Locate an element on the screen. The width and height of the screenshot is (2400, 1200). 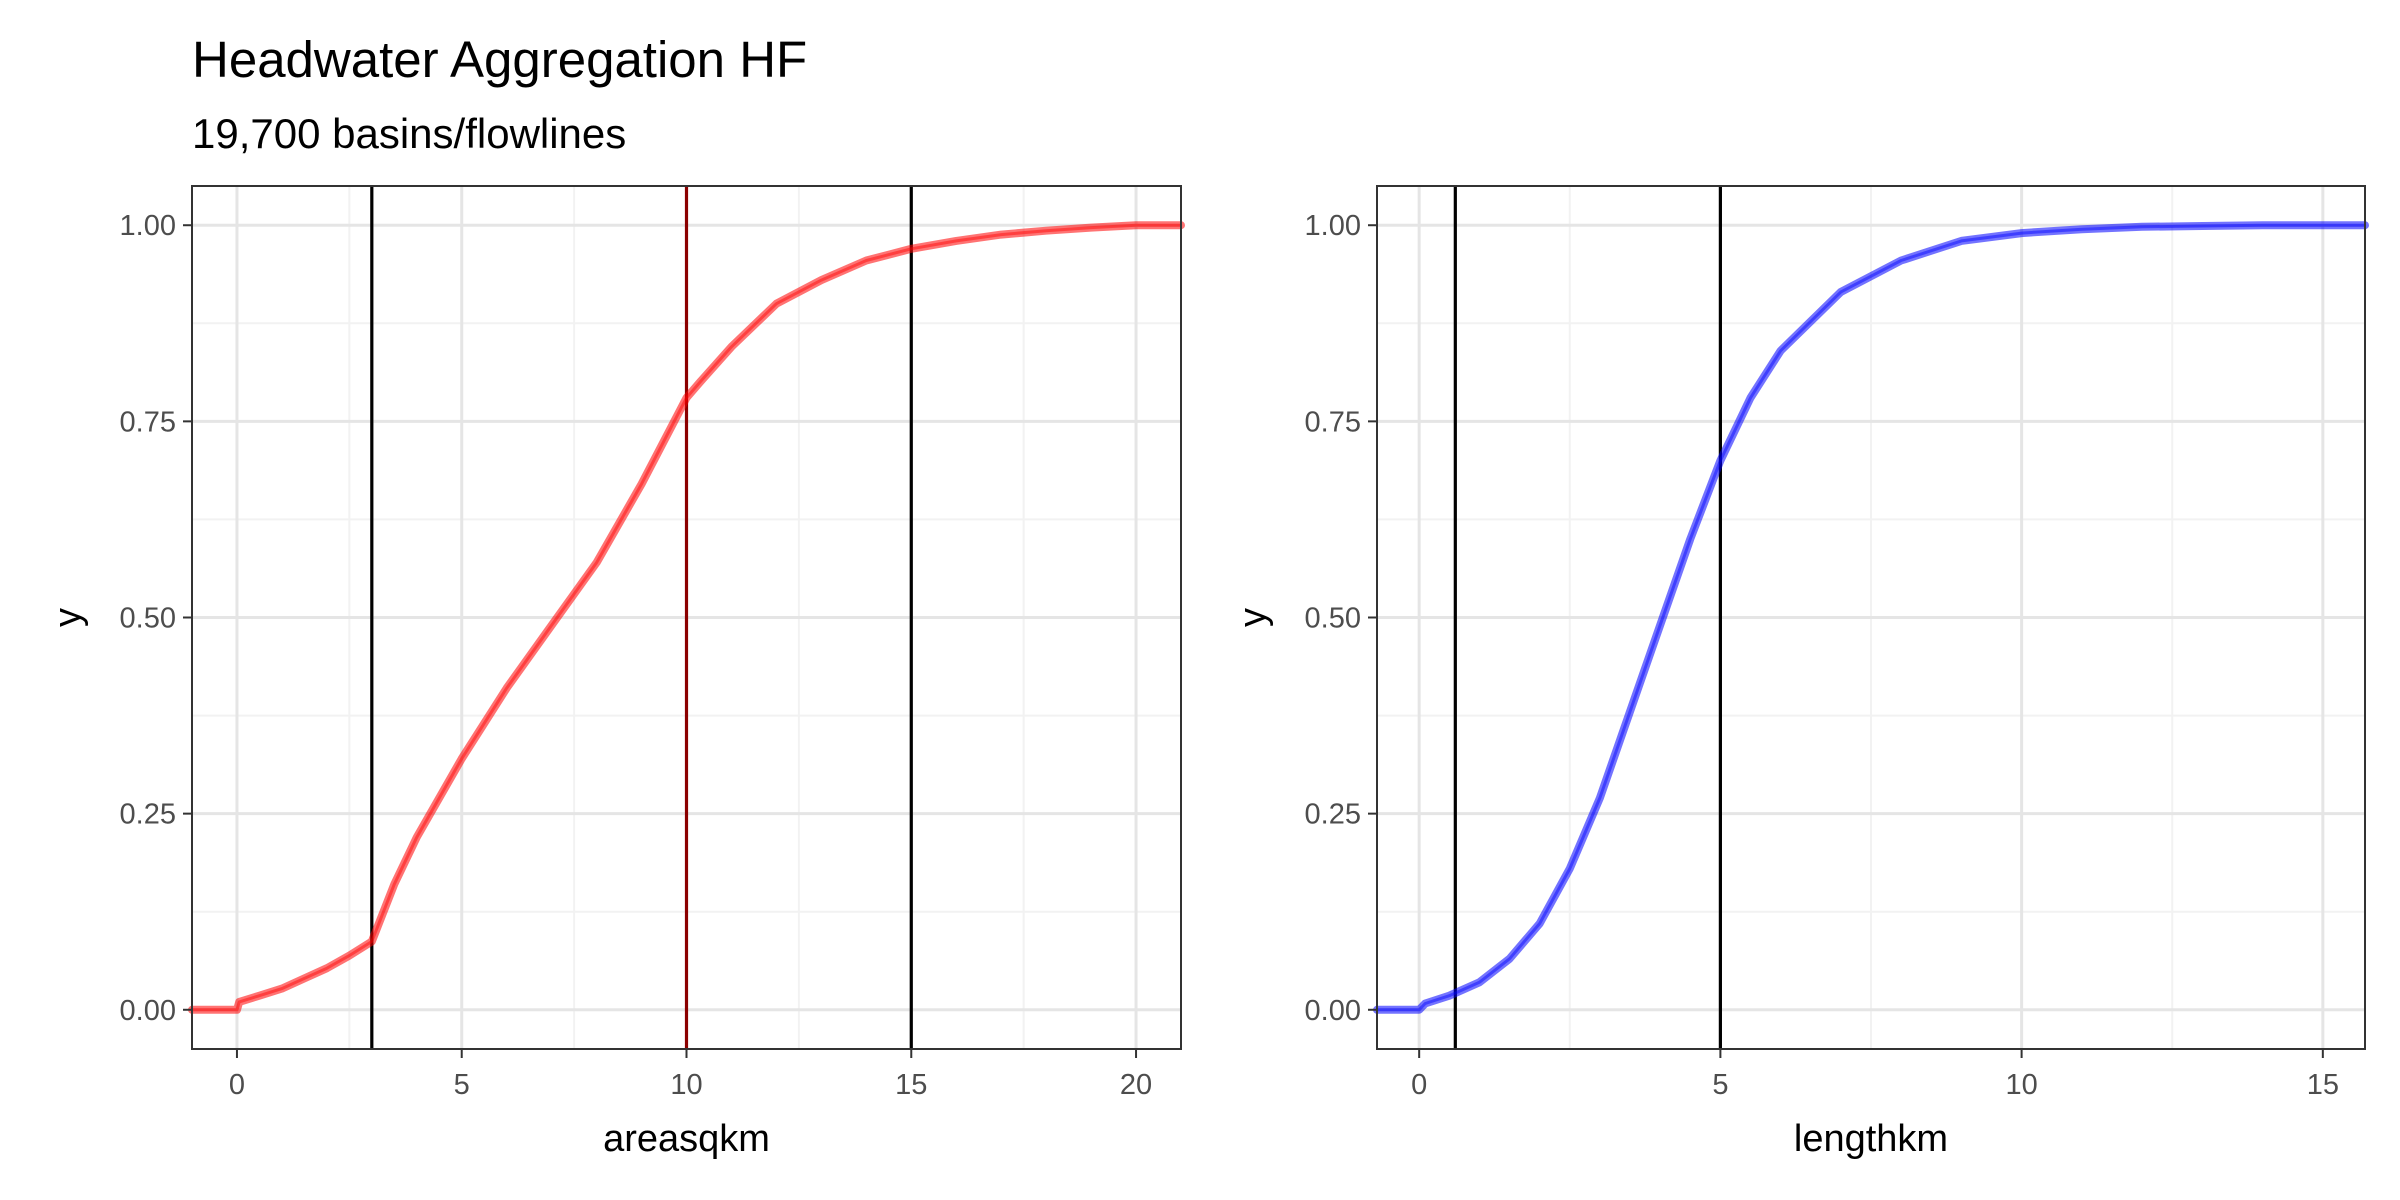
length-x-tick-label: 15 is located at coordinates (2323, 1085).